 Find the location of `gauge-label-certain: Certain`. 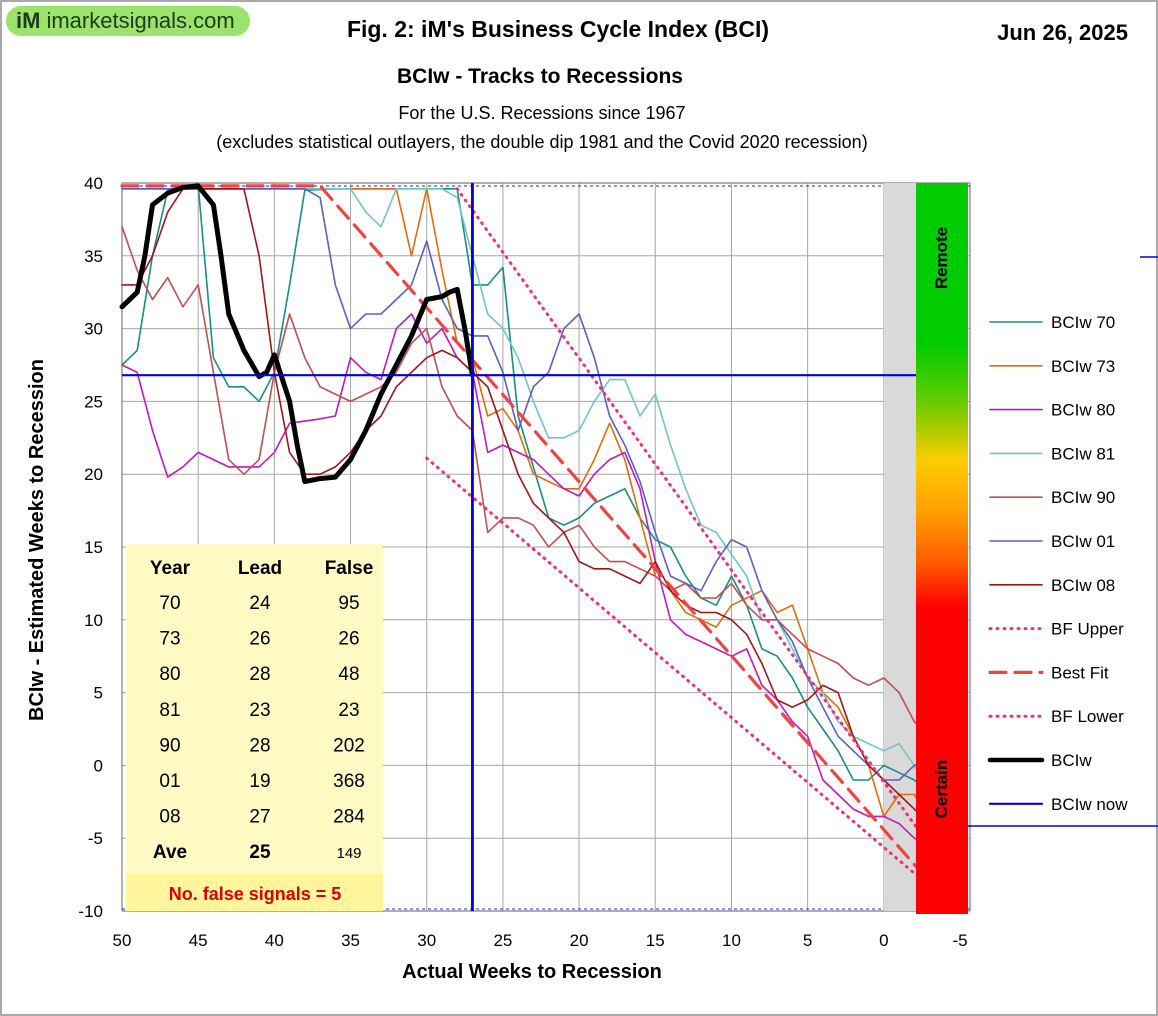

gauge-label-certain: Certain is located at coordinates (941, 789).